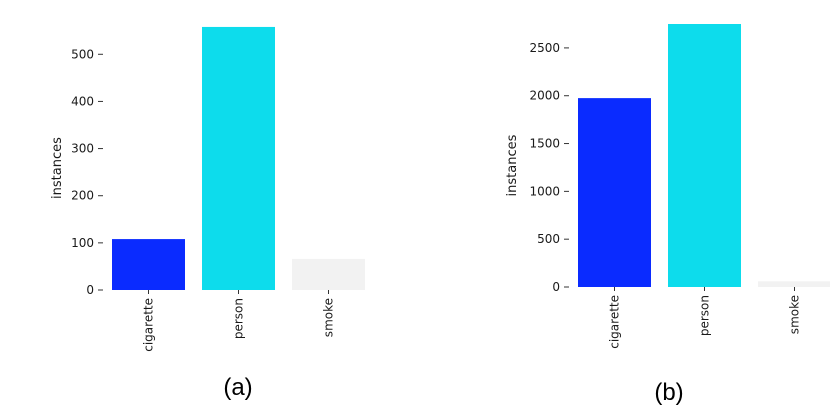 The image size is (830, 415). I want to click on y-tick-label: 400, so click(82, 101).